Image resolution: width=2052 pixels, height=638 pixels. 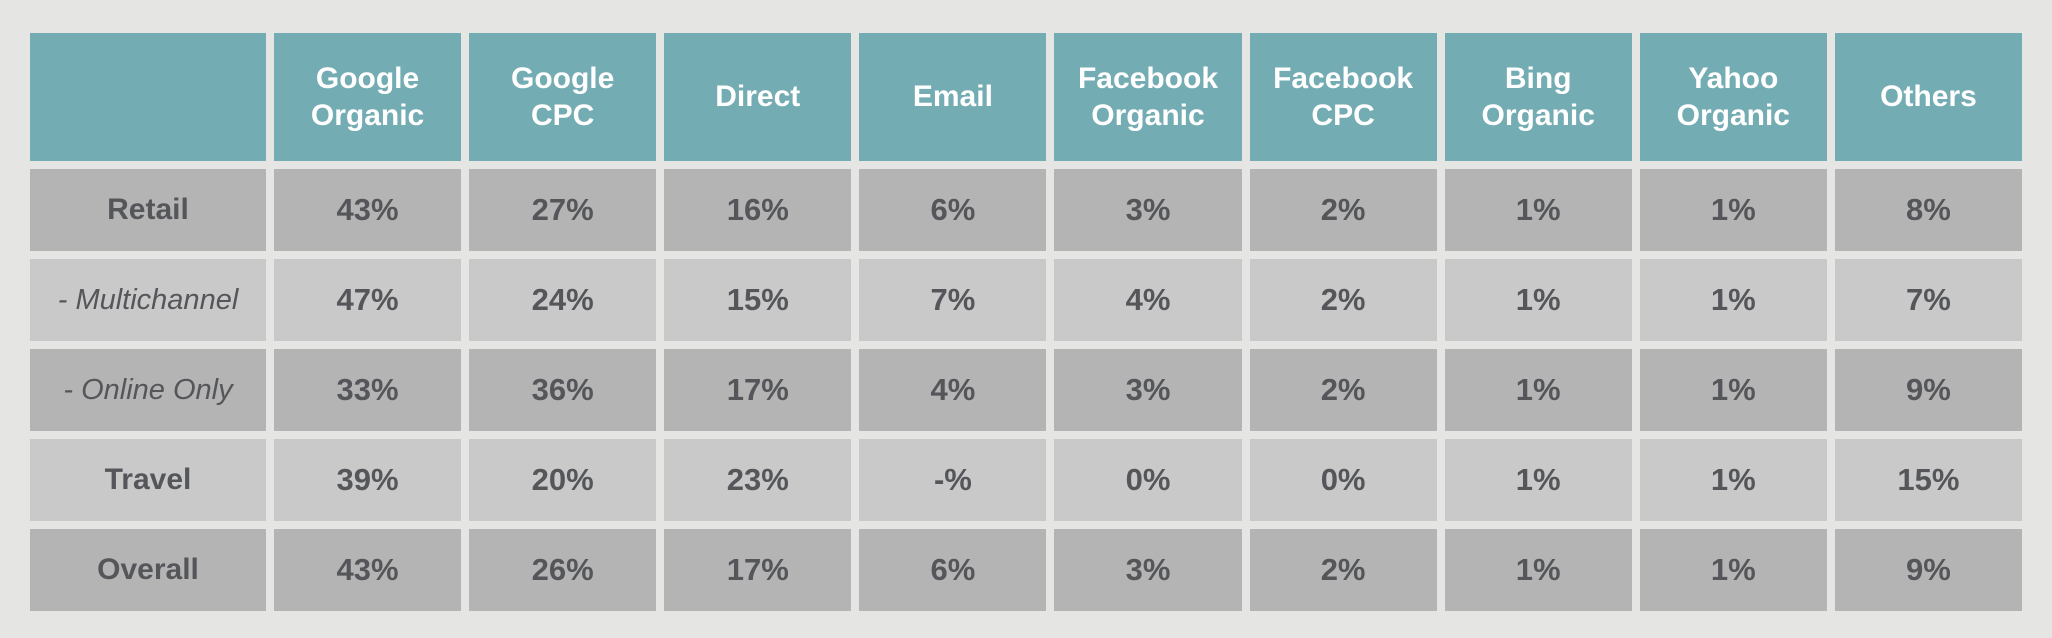 I want to click on table-row: - Online Only 33% 36% 17% 4% 3% 2% 1% 1% 9%, so click(x=1026, y=390).